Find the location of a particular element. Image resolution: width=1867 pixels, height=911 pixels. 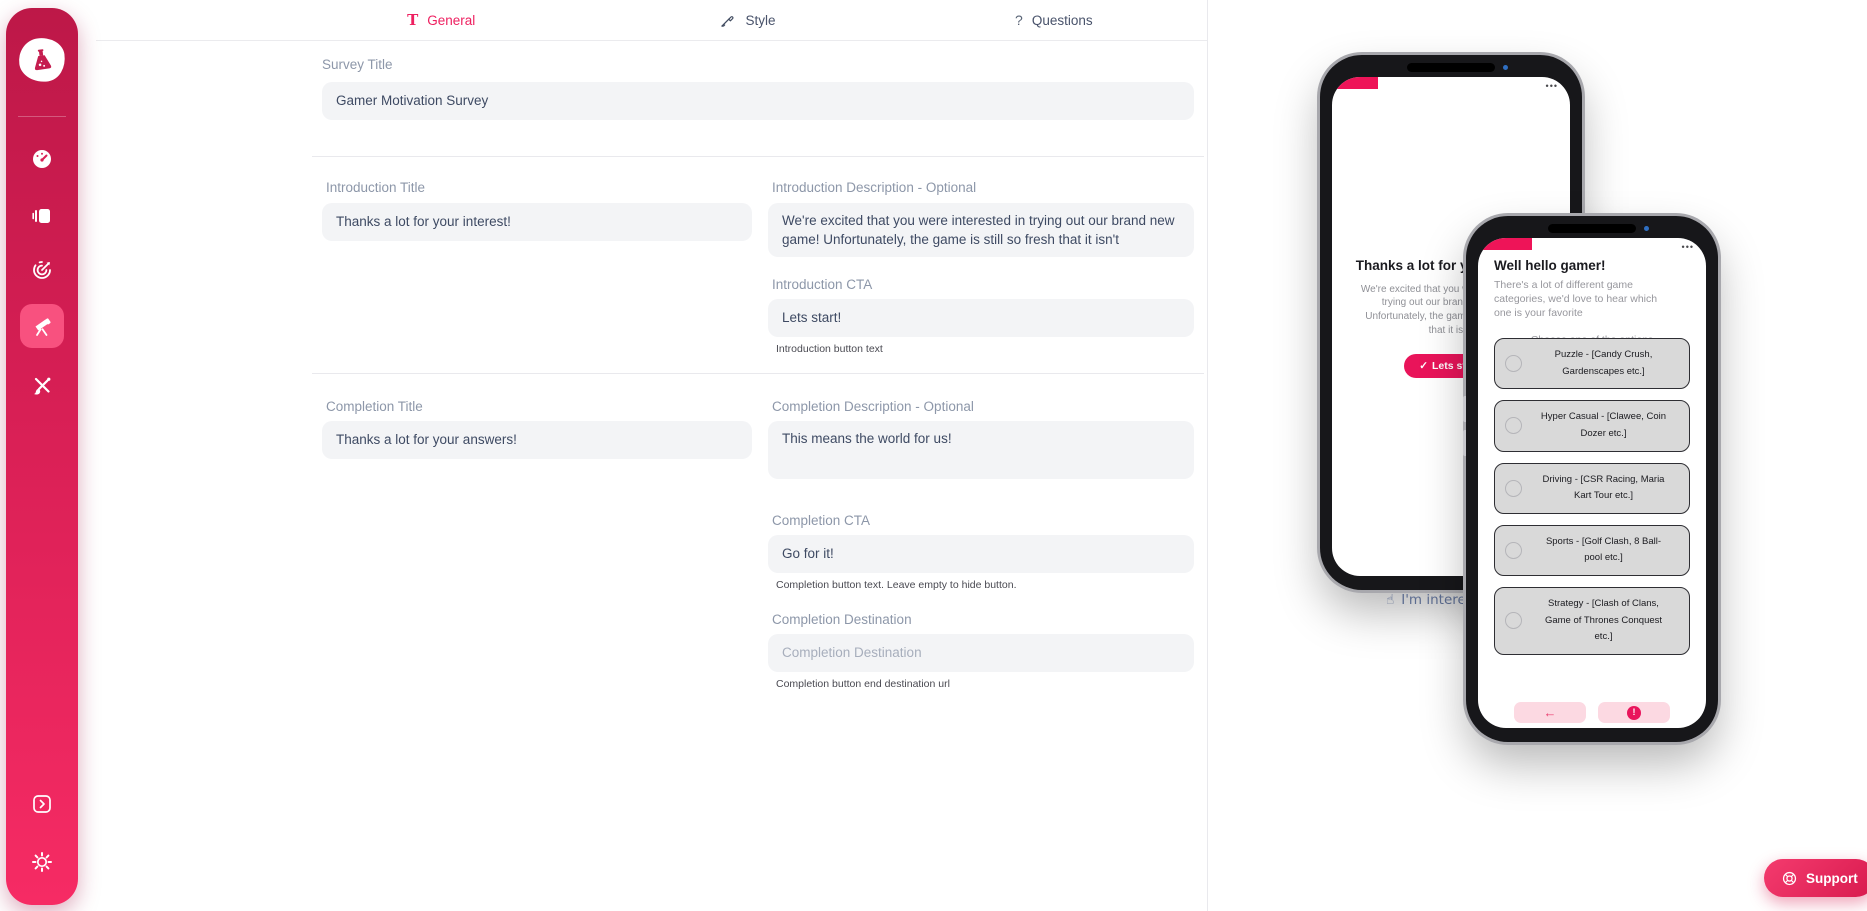

survey-title-label: Survey Title is located at coordinates (357, 64).